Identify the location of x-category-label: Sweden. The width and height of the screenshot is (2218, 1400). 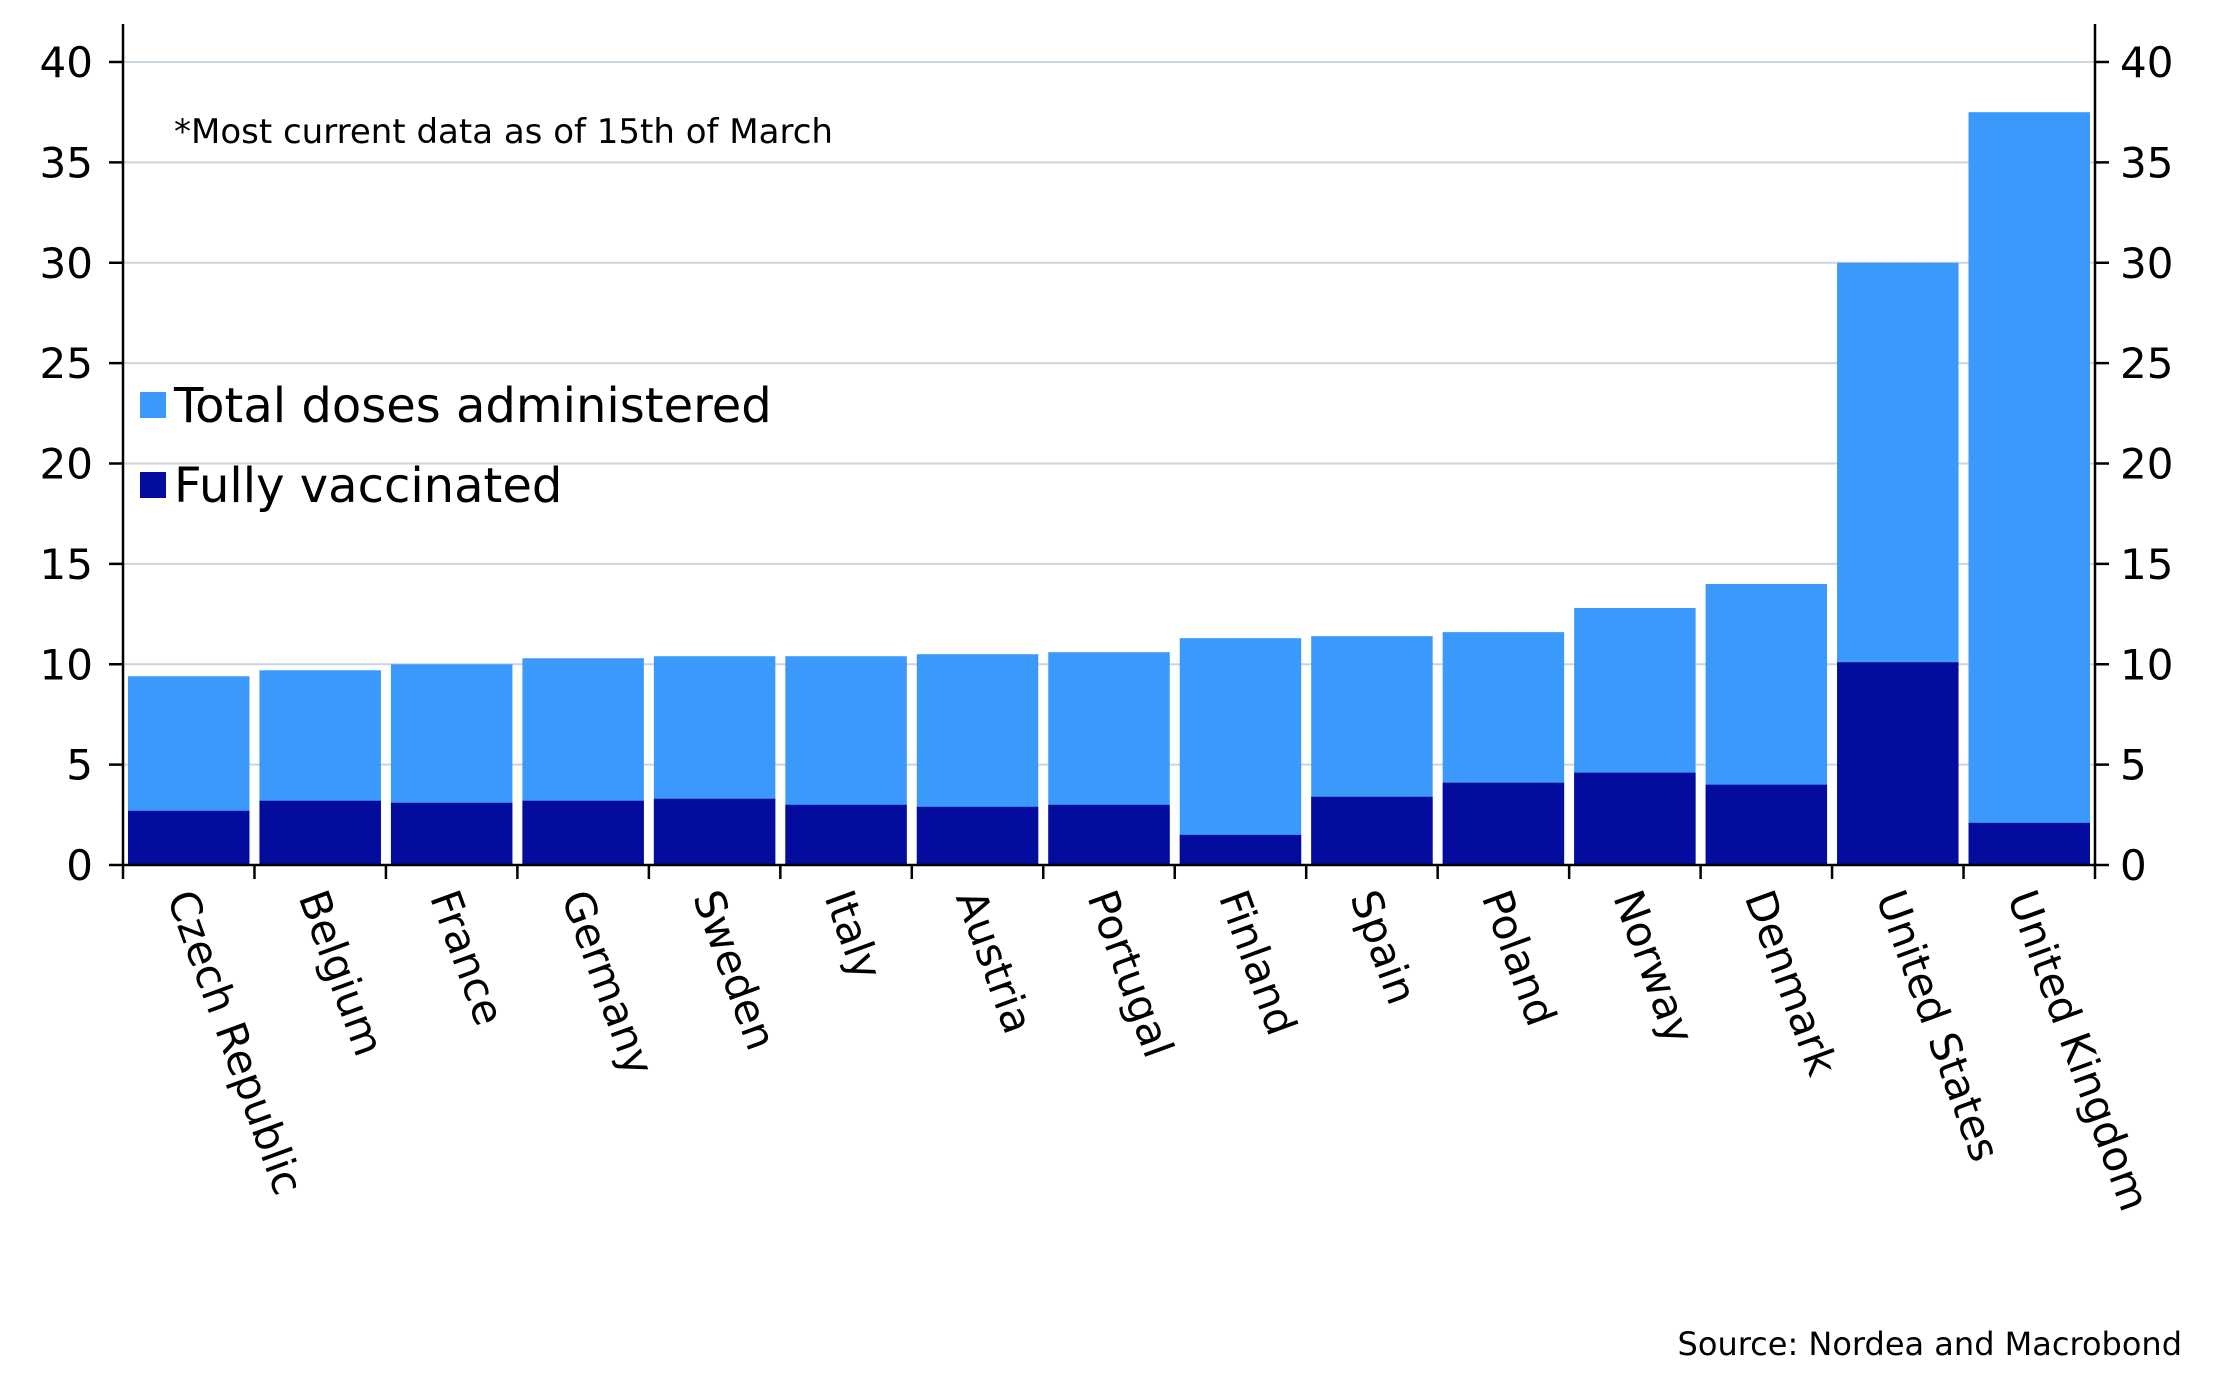
(734, 970).